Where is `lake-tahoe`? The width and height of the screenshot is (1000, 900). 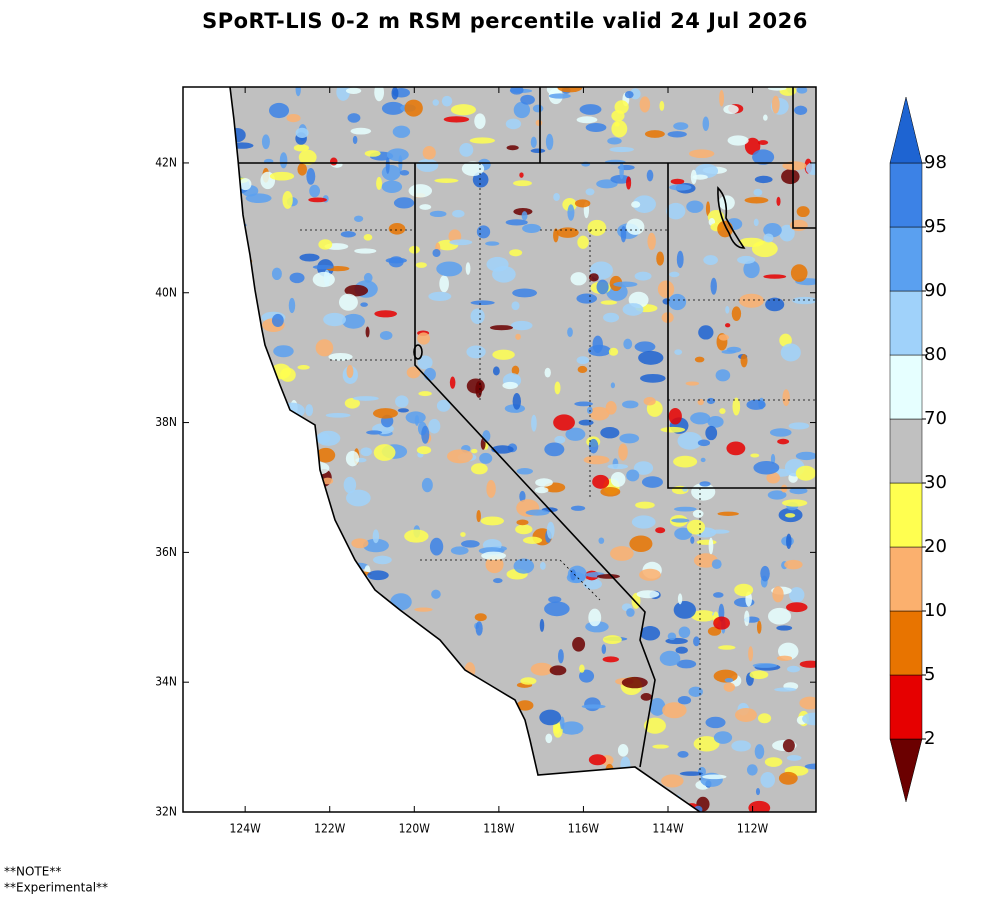 lake-tahoe is located at coordinates (418, 352).